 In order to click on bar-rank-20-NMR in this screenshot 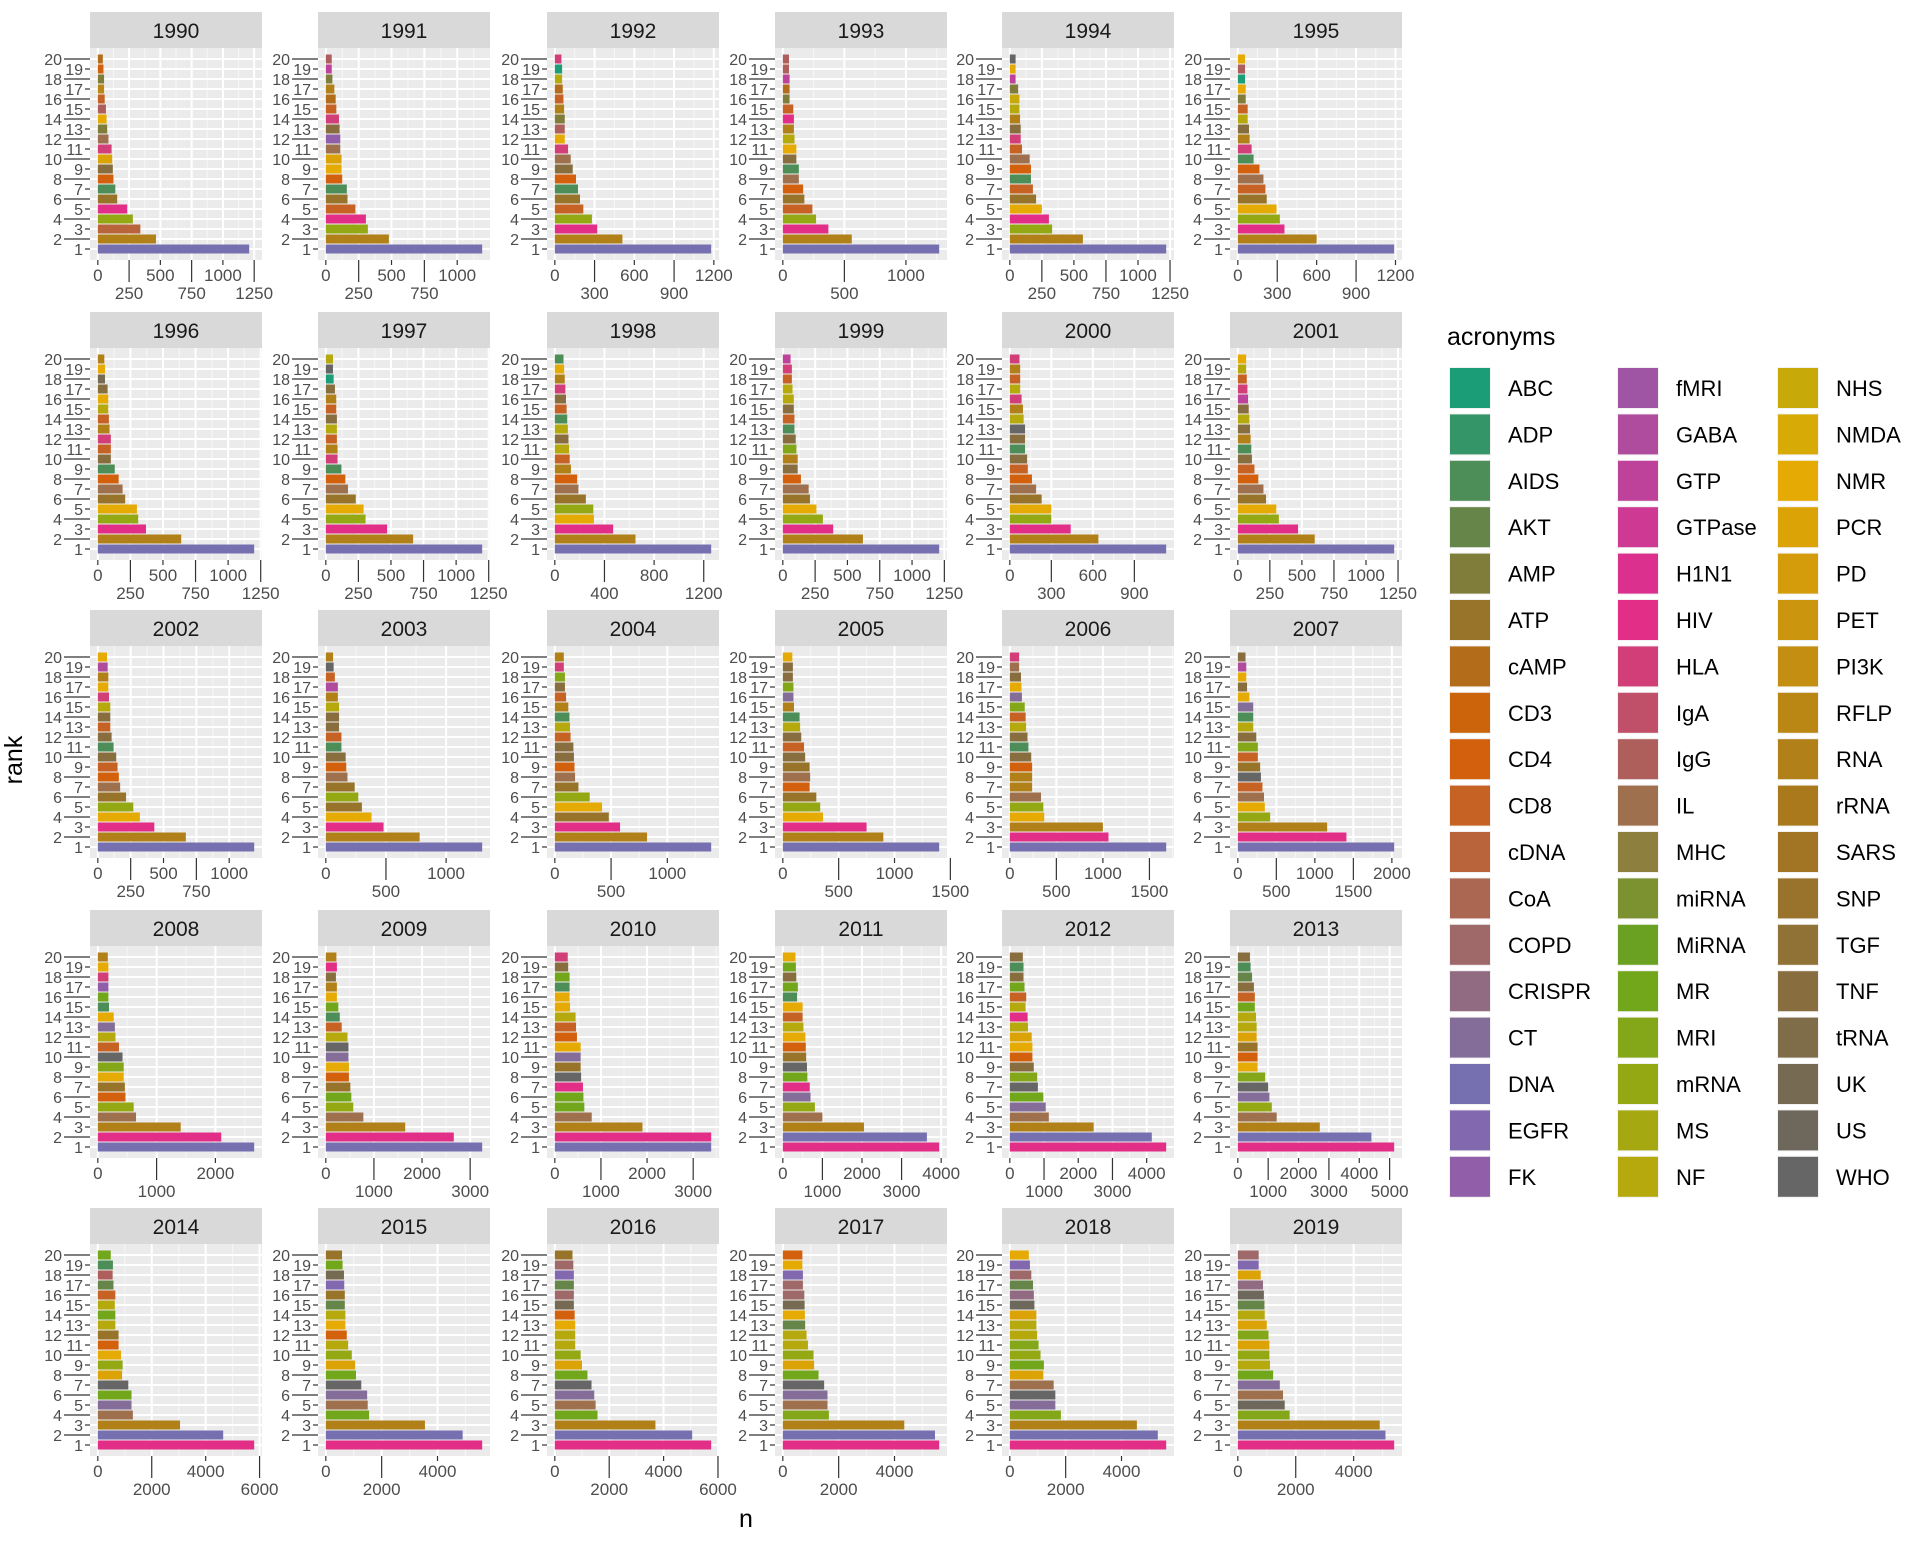, I will do `click(1019, 1255)`.